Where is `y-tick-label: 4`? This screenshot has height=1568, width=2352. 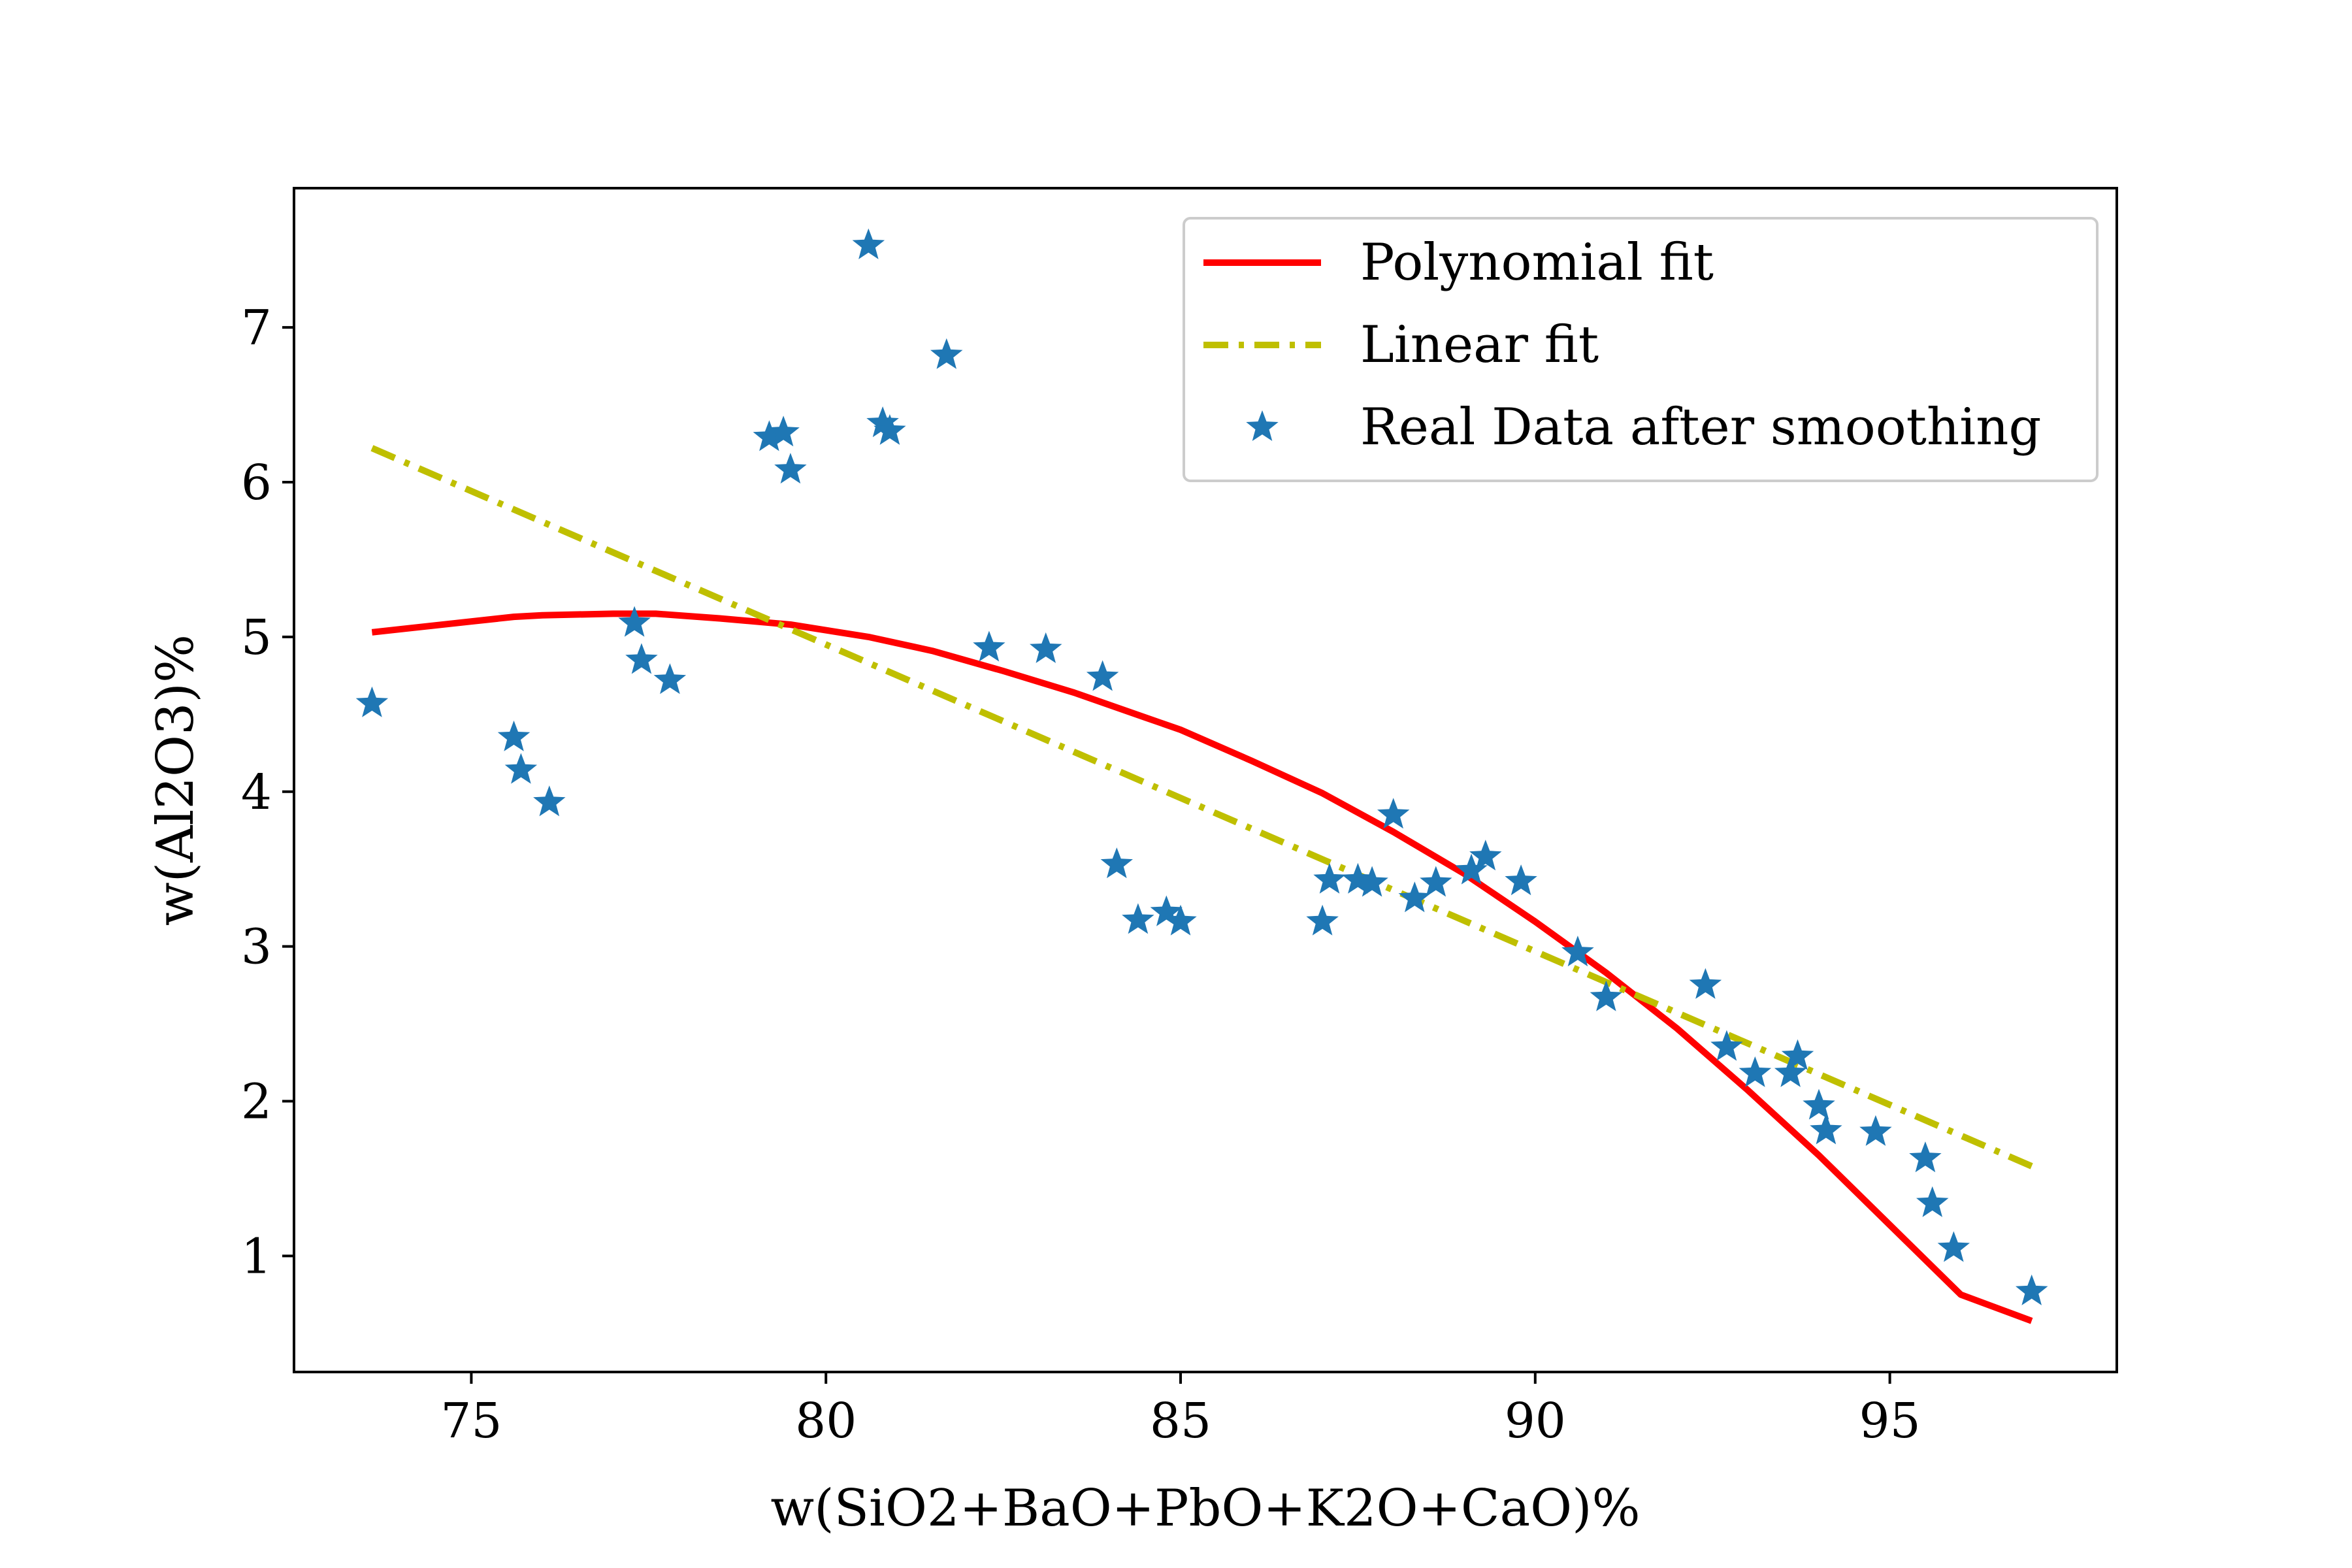
y-tick-label: 4 is located at coordinates (256, 792).